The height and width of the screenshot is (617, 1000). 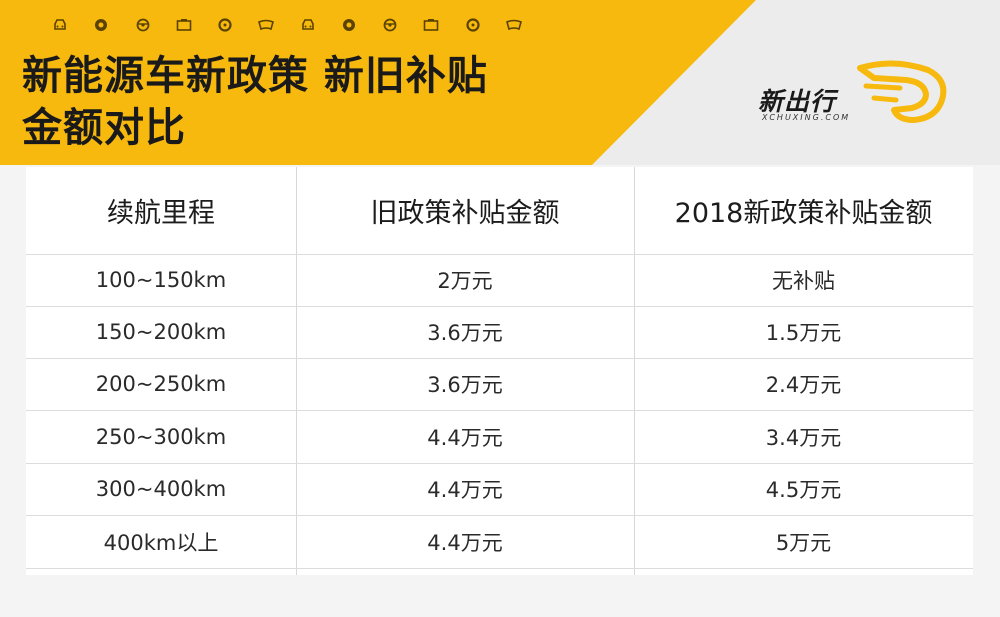 What do you see at coordinates (803, 281) in the screenshot?
I see `table-cell-new-subsidy: 无补贴` at bounding box center [803, 281].